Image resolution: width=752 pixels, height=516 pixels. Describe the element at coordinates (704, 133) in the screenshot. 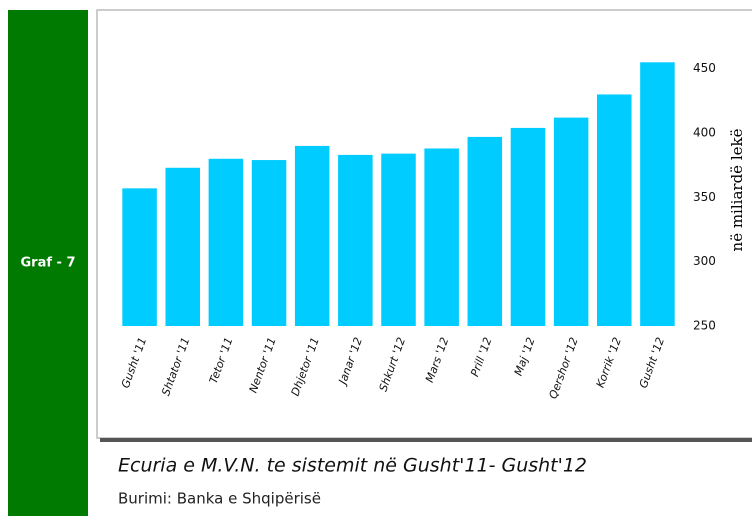

I see `y-tick-label: 400` at that location.